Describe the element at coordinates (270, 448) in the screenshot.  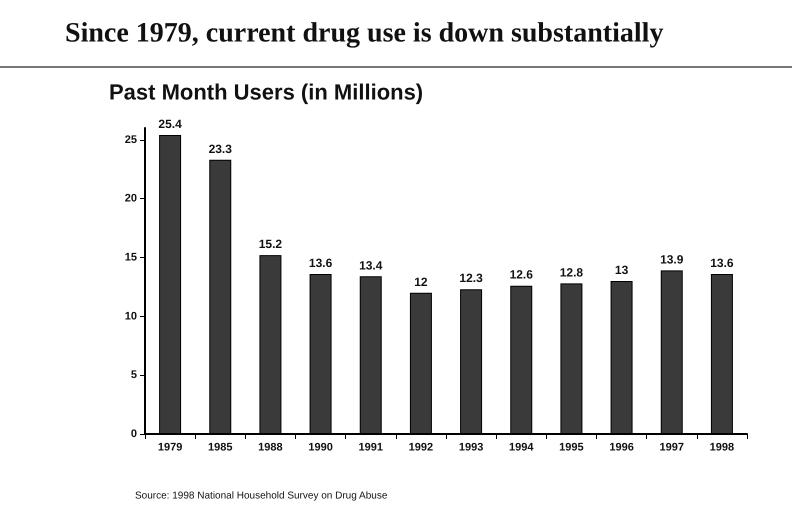
I see `x-tick-label: 1988` at that location.